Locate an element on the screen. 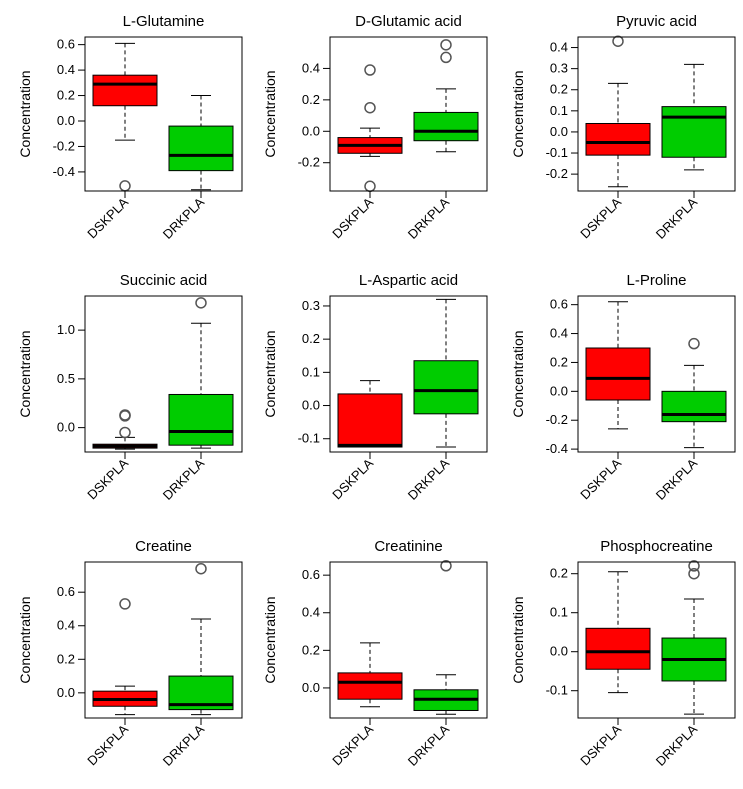  chart-title: L-Glutamine is located at coordinates (164, 21).